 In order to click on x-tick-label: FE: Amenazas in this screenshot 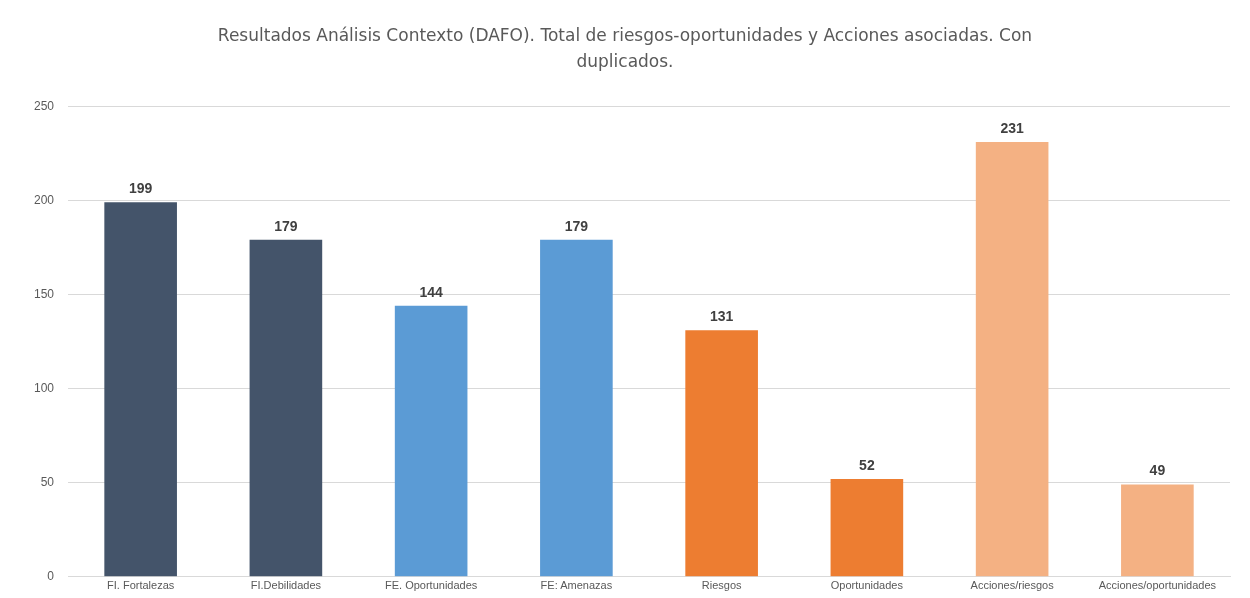, I will do `click(576, 585)`.